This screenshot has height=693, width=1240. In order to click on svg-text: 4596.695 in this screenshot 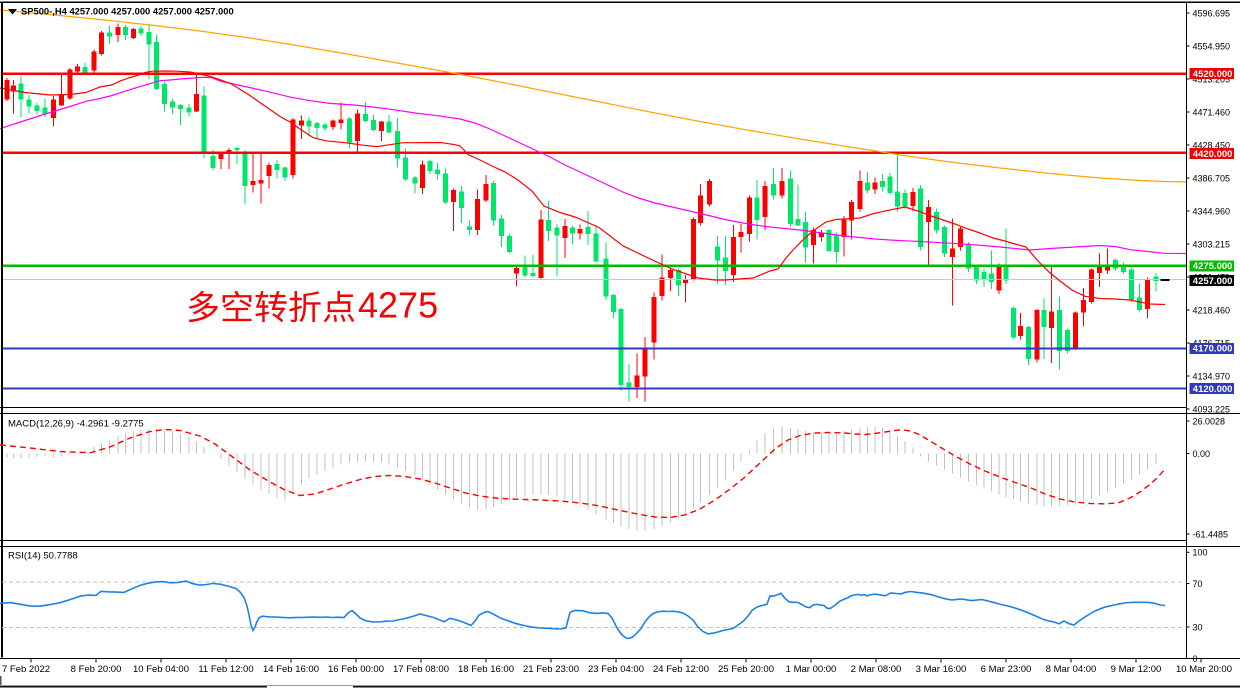, I will do `click(1212, 13)`.